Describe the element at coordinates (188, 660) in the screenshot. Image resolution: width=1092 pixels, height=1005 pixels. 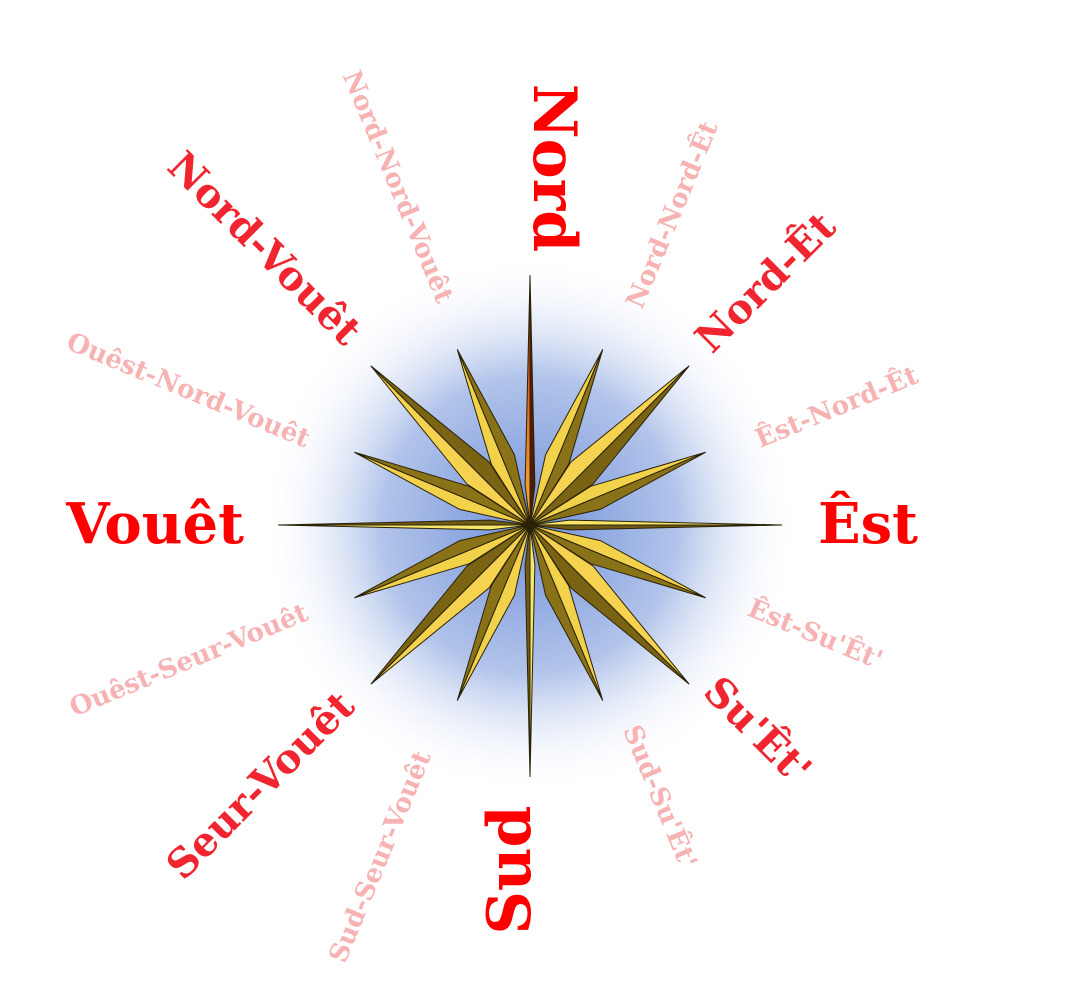
I see `label-wsw: Ouêst-Seur-Vouêt` at that location.